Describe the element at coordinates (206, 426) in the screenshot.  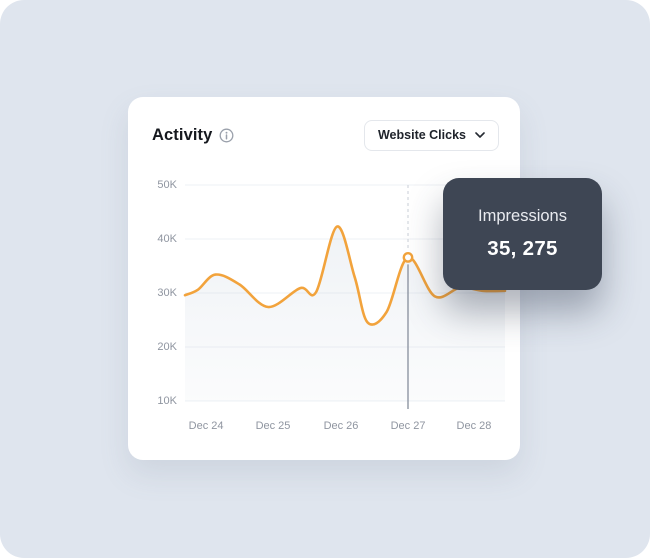
I see `x-axis-label: Dec 24` at that location.